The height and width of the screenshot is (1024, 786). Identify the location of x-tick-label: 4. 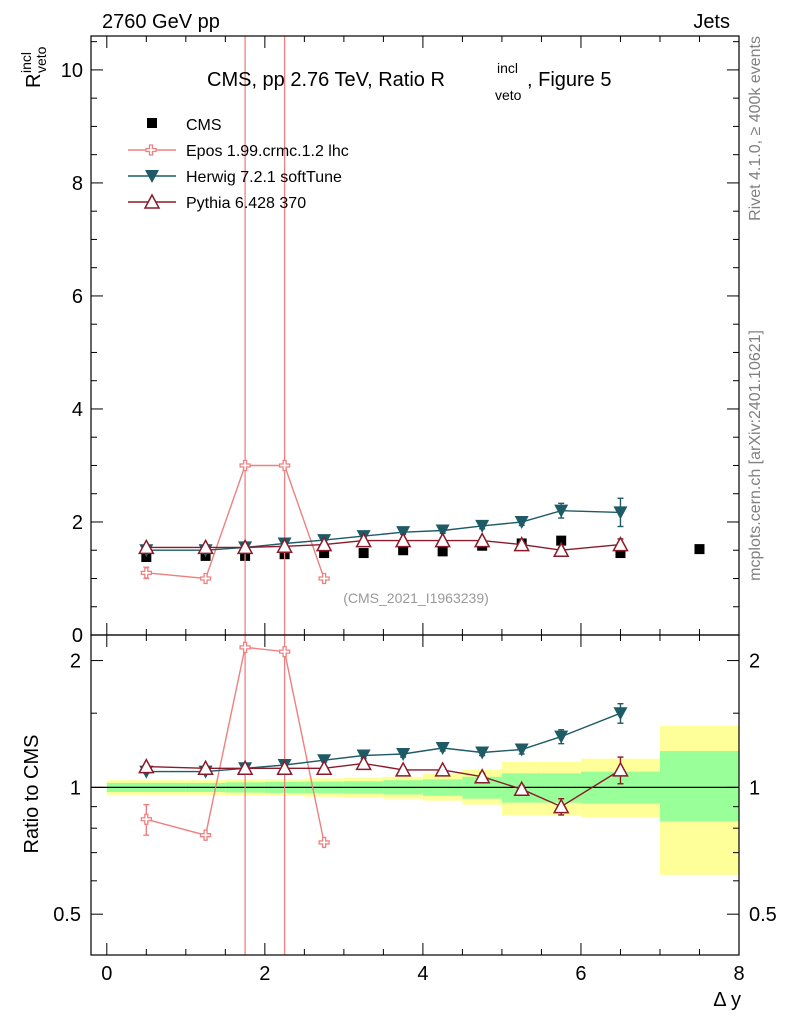
(422, 974).